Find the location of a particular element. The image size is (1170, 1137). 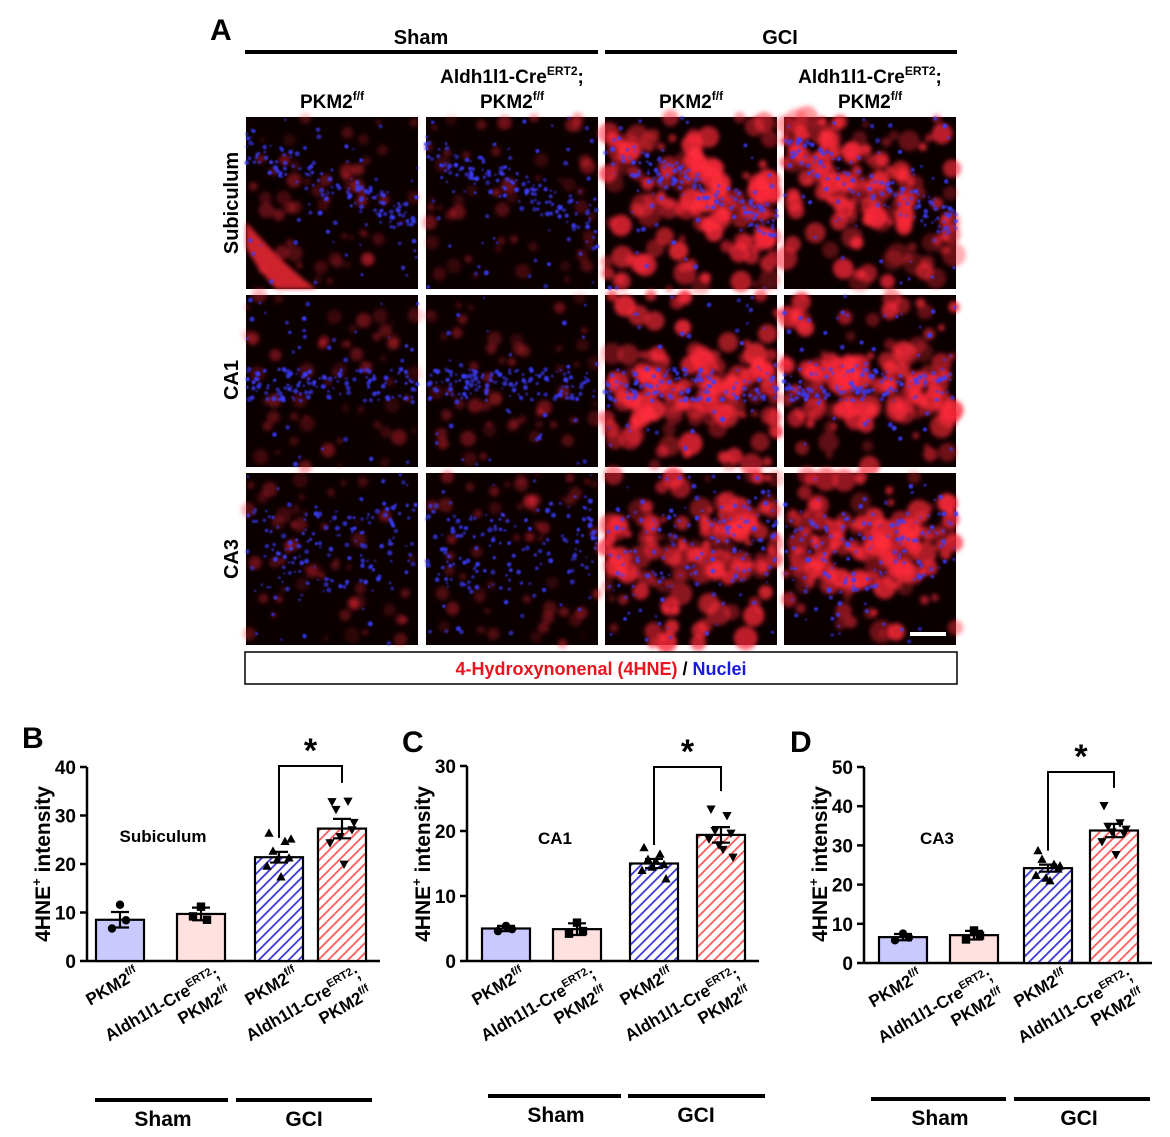

y-tick-label: 40 is located at coordinates (65, 768).